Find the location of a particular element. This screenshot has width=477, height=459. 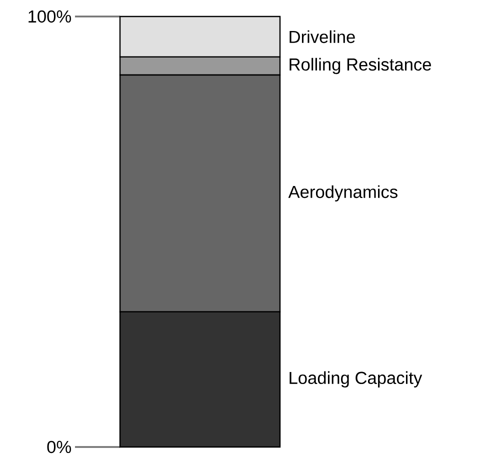

y-tick-label: 100% is located at coordinates (50, 16).